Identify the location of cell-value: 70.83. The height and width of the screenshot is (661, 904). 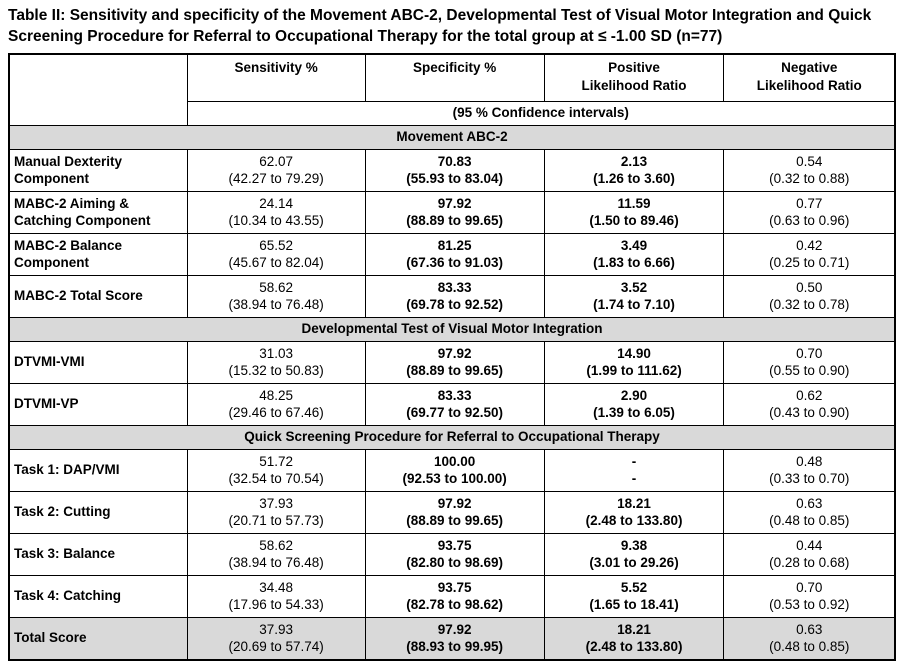
(454, 161).